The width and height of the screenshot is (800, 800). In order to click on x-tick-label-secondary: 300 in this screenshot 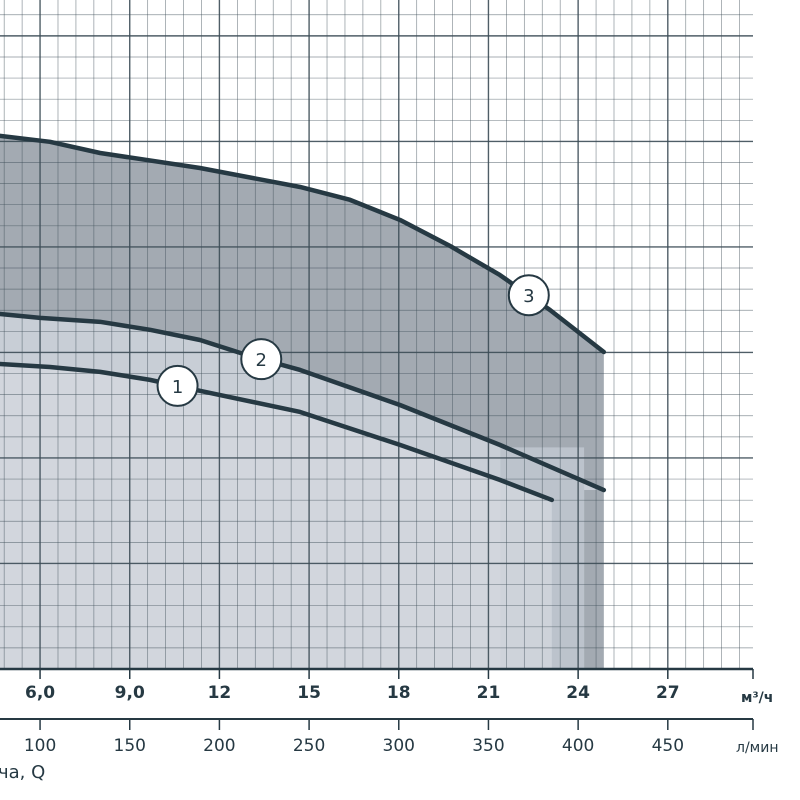, I will do `click(399, 746)`.